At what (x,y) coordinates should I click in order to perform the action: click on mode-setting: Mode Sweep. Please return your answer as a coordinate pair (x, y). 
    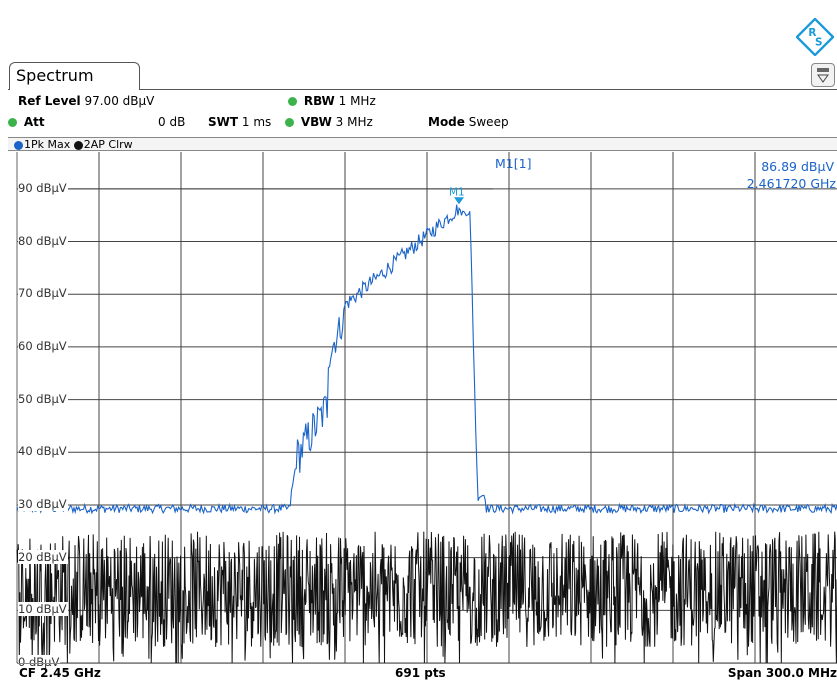
    Looking at the image, I should click on (468, 122).